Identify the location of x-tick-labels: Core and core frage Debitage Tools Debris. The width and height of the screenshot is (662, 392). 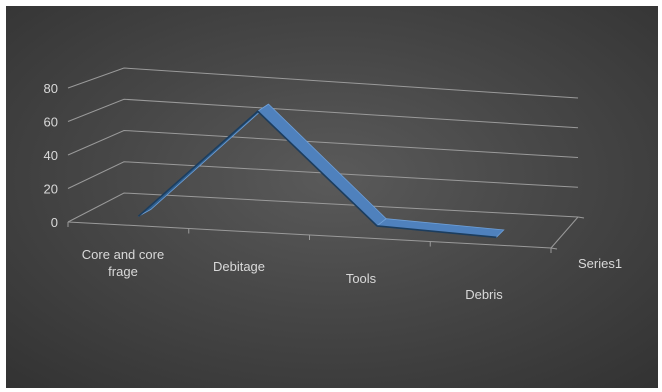
(292, 274).